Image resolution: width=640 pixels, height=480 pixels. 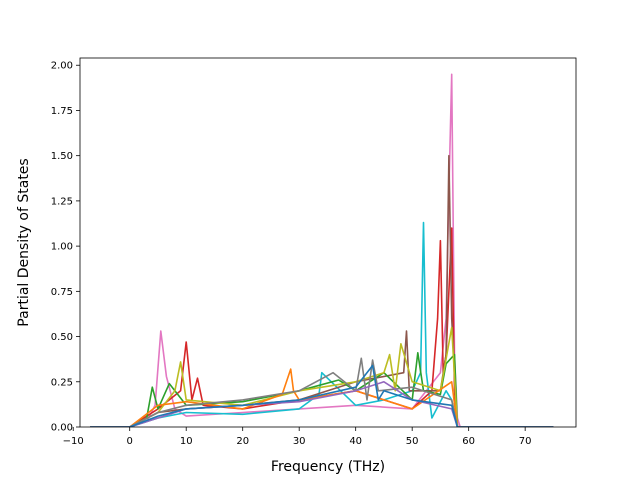 I want to click on y-tick-label: 1.00, so click(x=62, y=247).